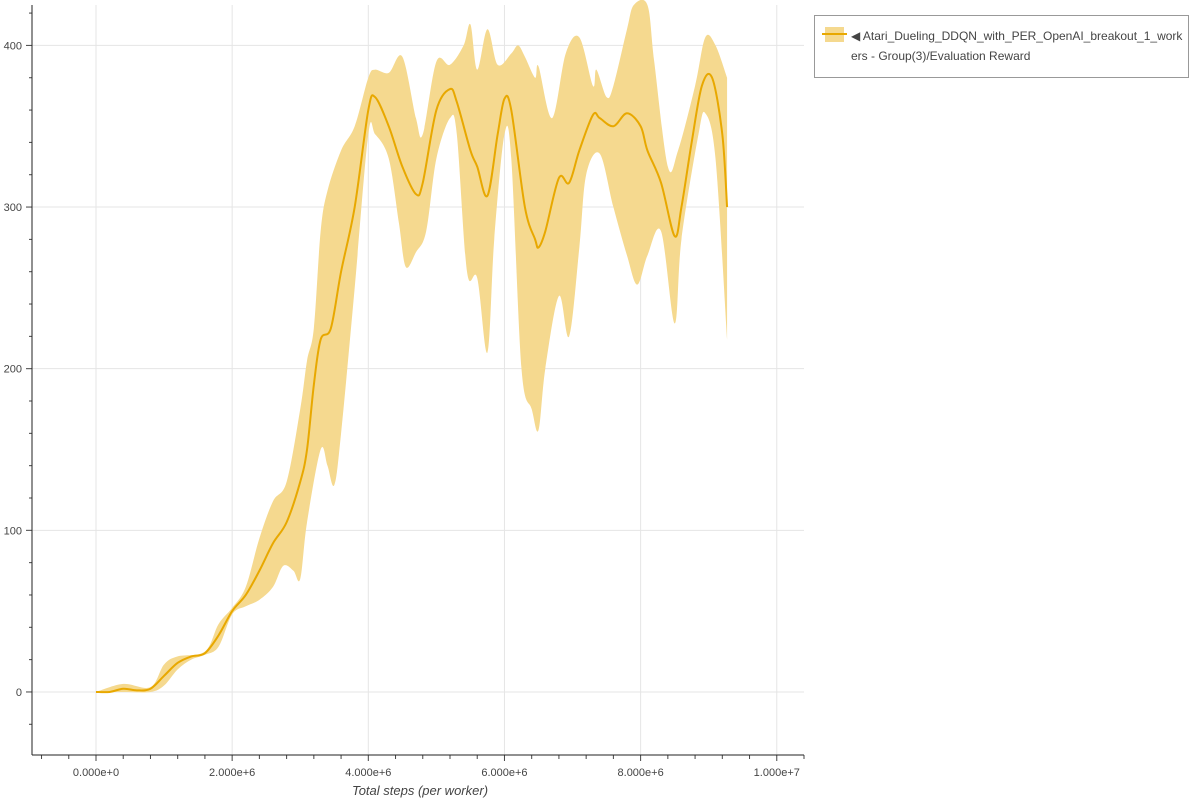 The height and width of the screenshot is (800, 1200). What do you see at coordinates (232, 773) in the screenshot?
I see `x-tick-label: 2.000e+6` at bounding box center [232, 773].